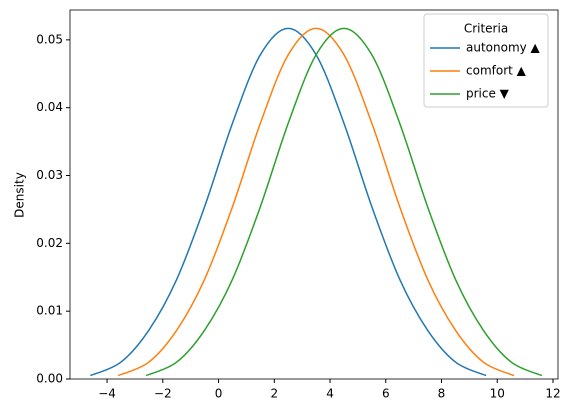 This screenshot has height=413, width=576. I want to click on x-tick-label: 2, so click(274, 394).